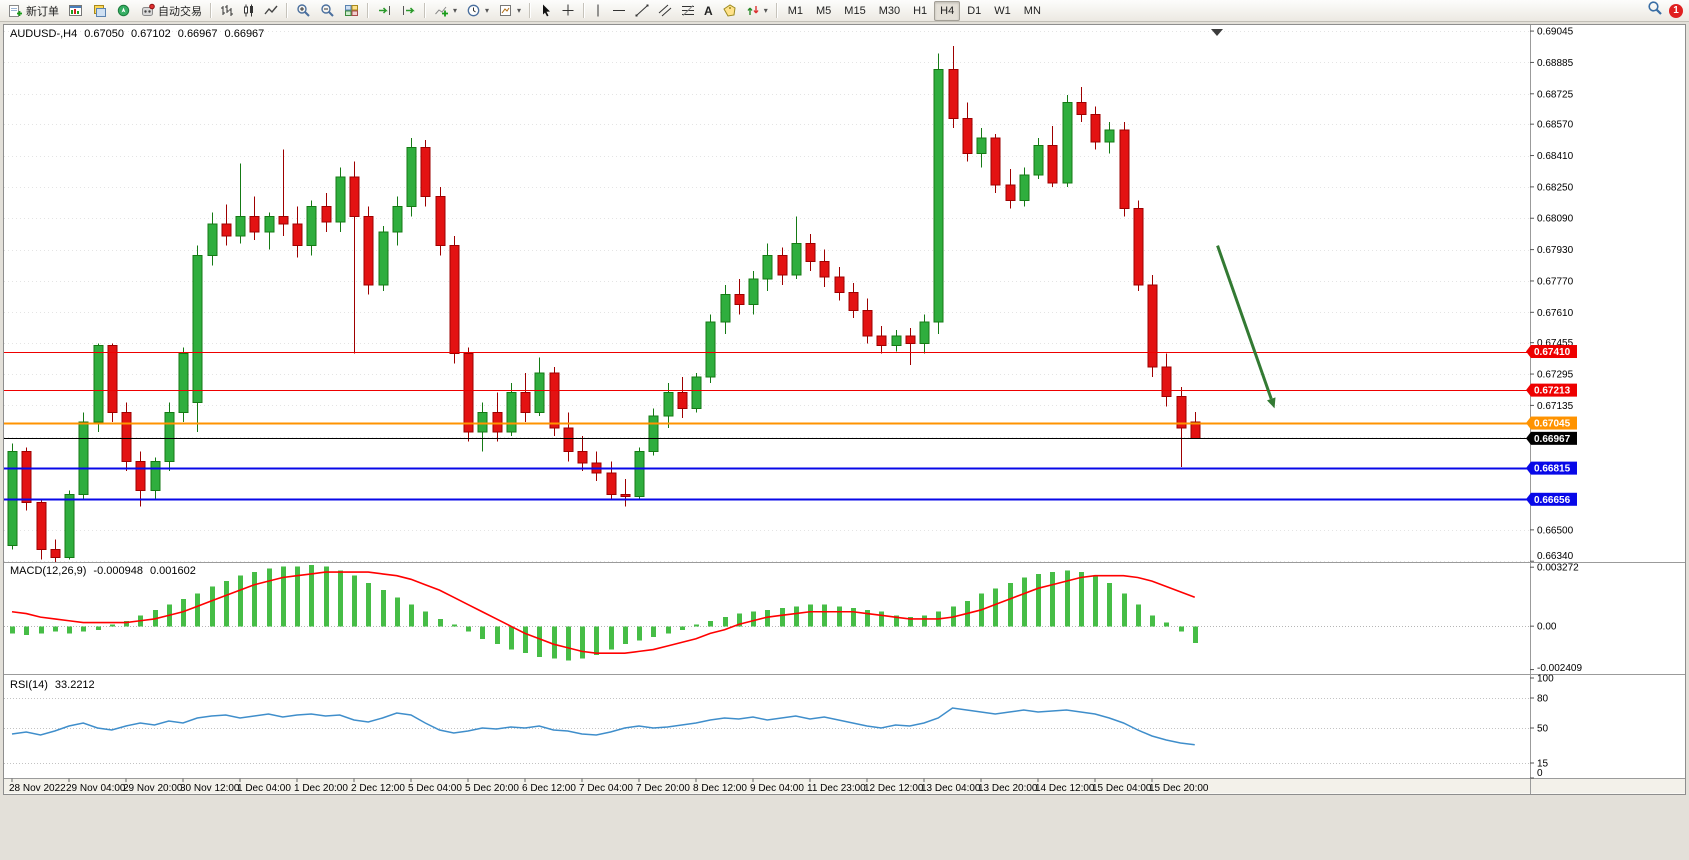 The width and height of the screenshot is (1689, 860). I want to click on text-label-button, so click(729, 11).